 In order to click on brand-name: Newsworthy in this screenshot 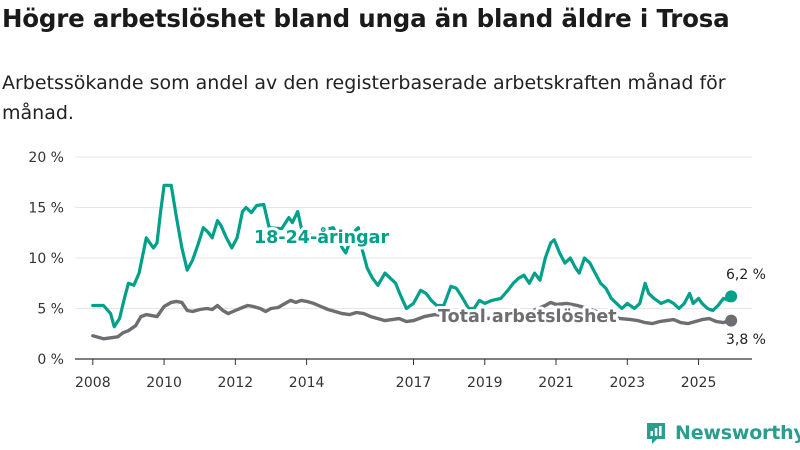, I will do `click(737, 433)`.